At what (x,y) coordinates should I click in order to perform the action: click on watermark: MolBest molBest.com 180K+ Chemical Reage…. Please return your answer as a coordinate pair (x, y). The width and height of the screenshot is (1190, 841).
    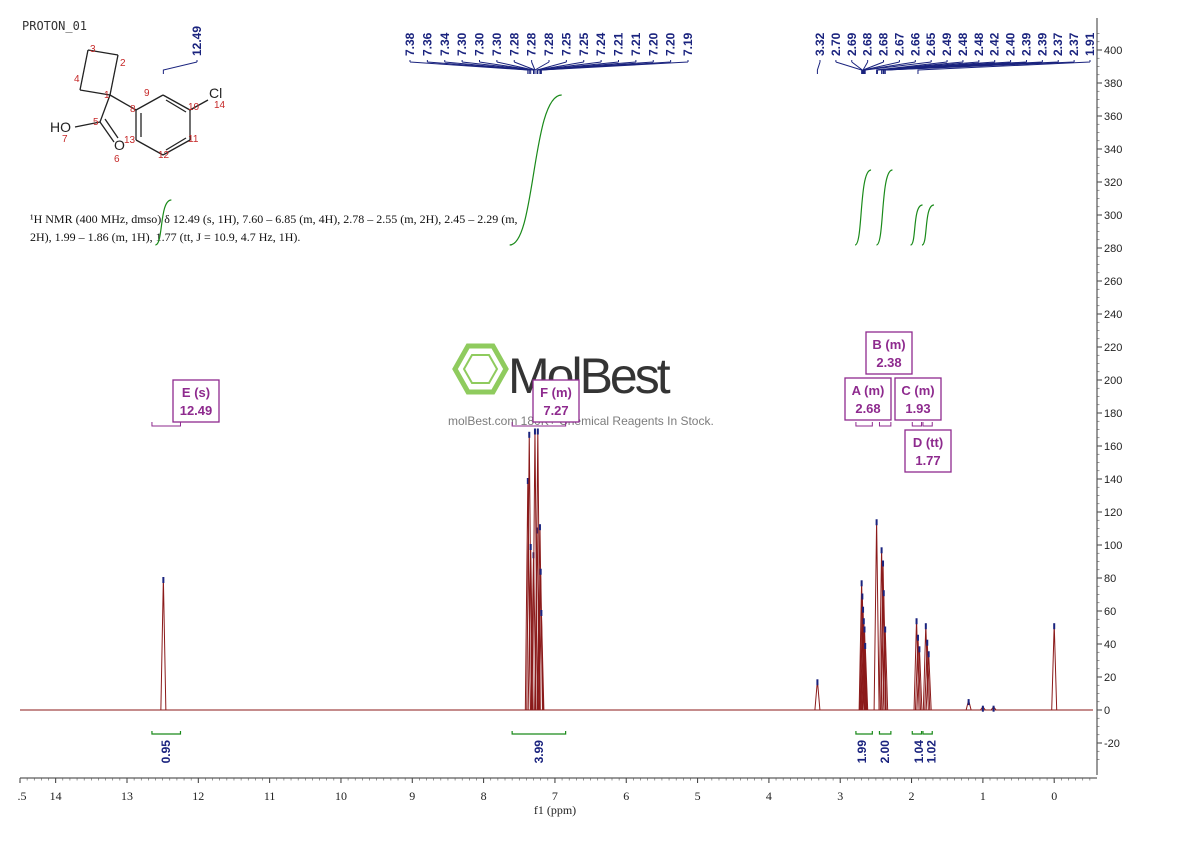
    Looking at the image, I should click on (581, 385).